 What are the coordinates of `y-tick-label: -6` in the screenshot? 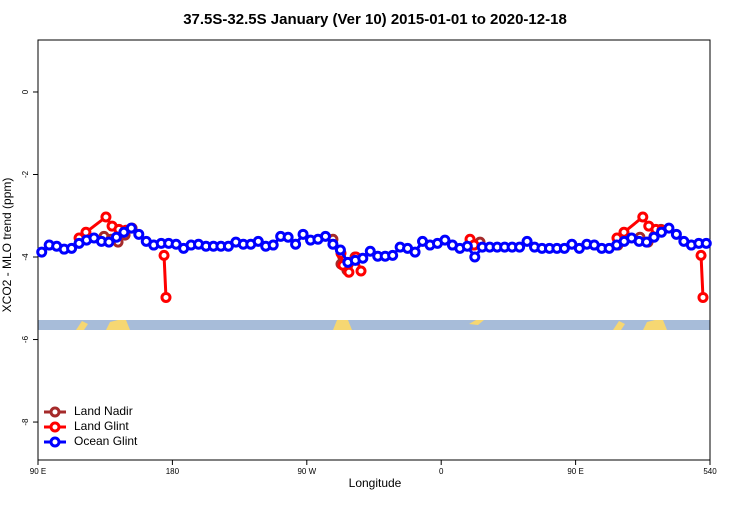 It's located at (25, 339).